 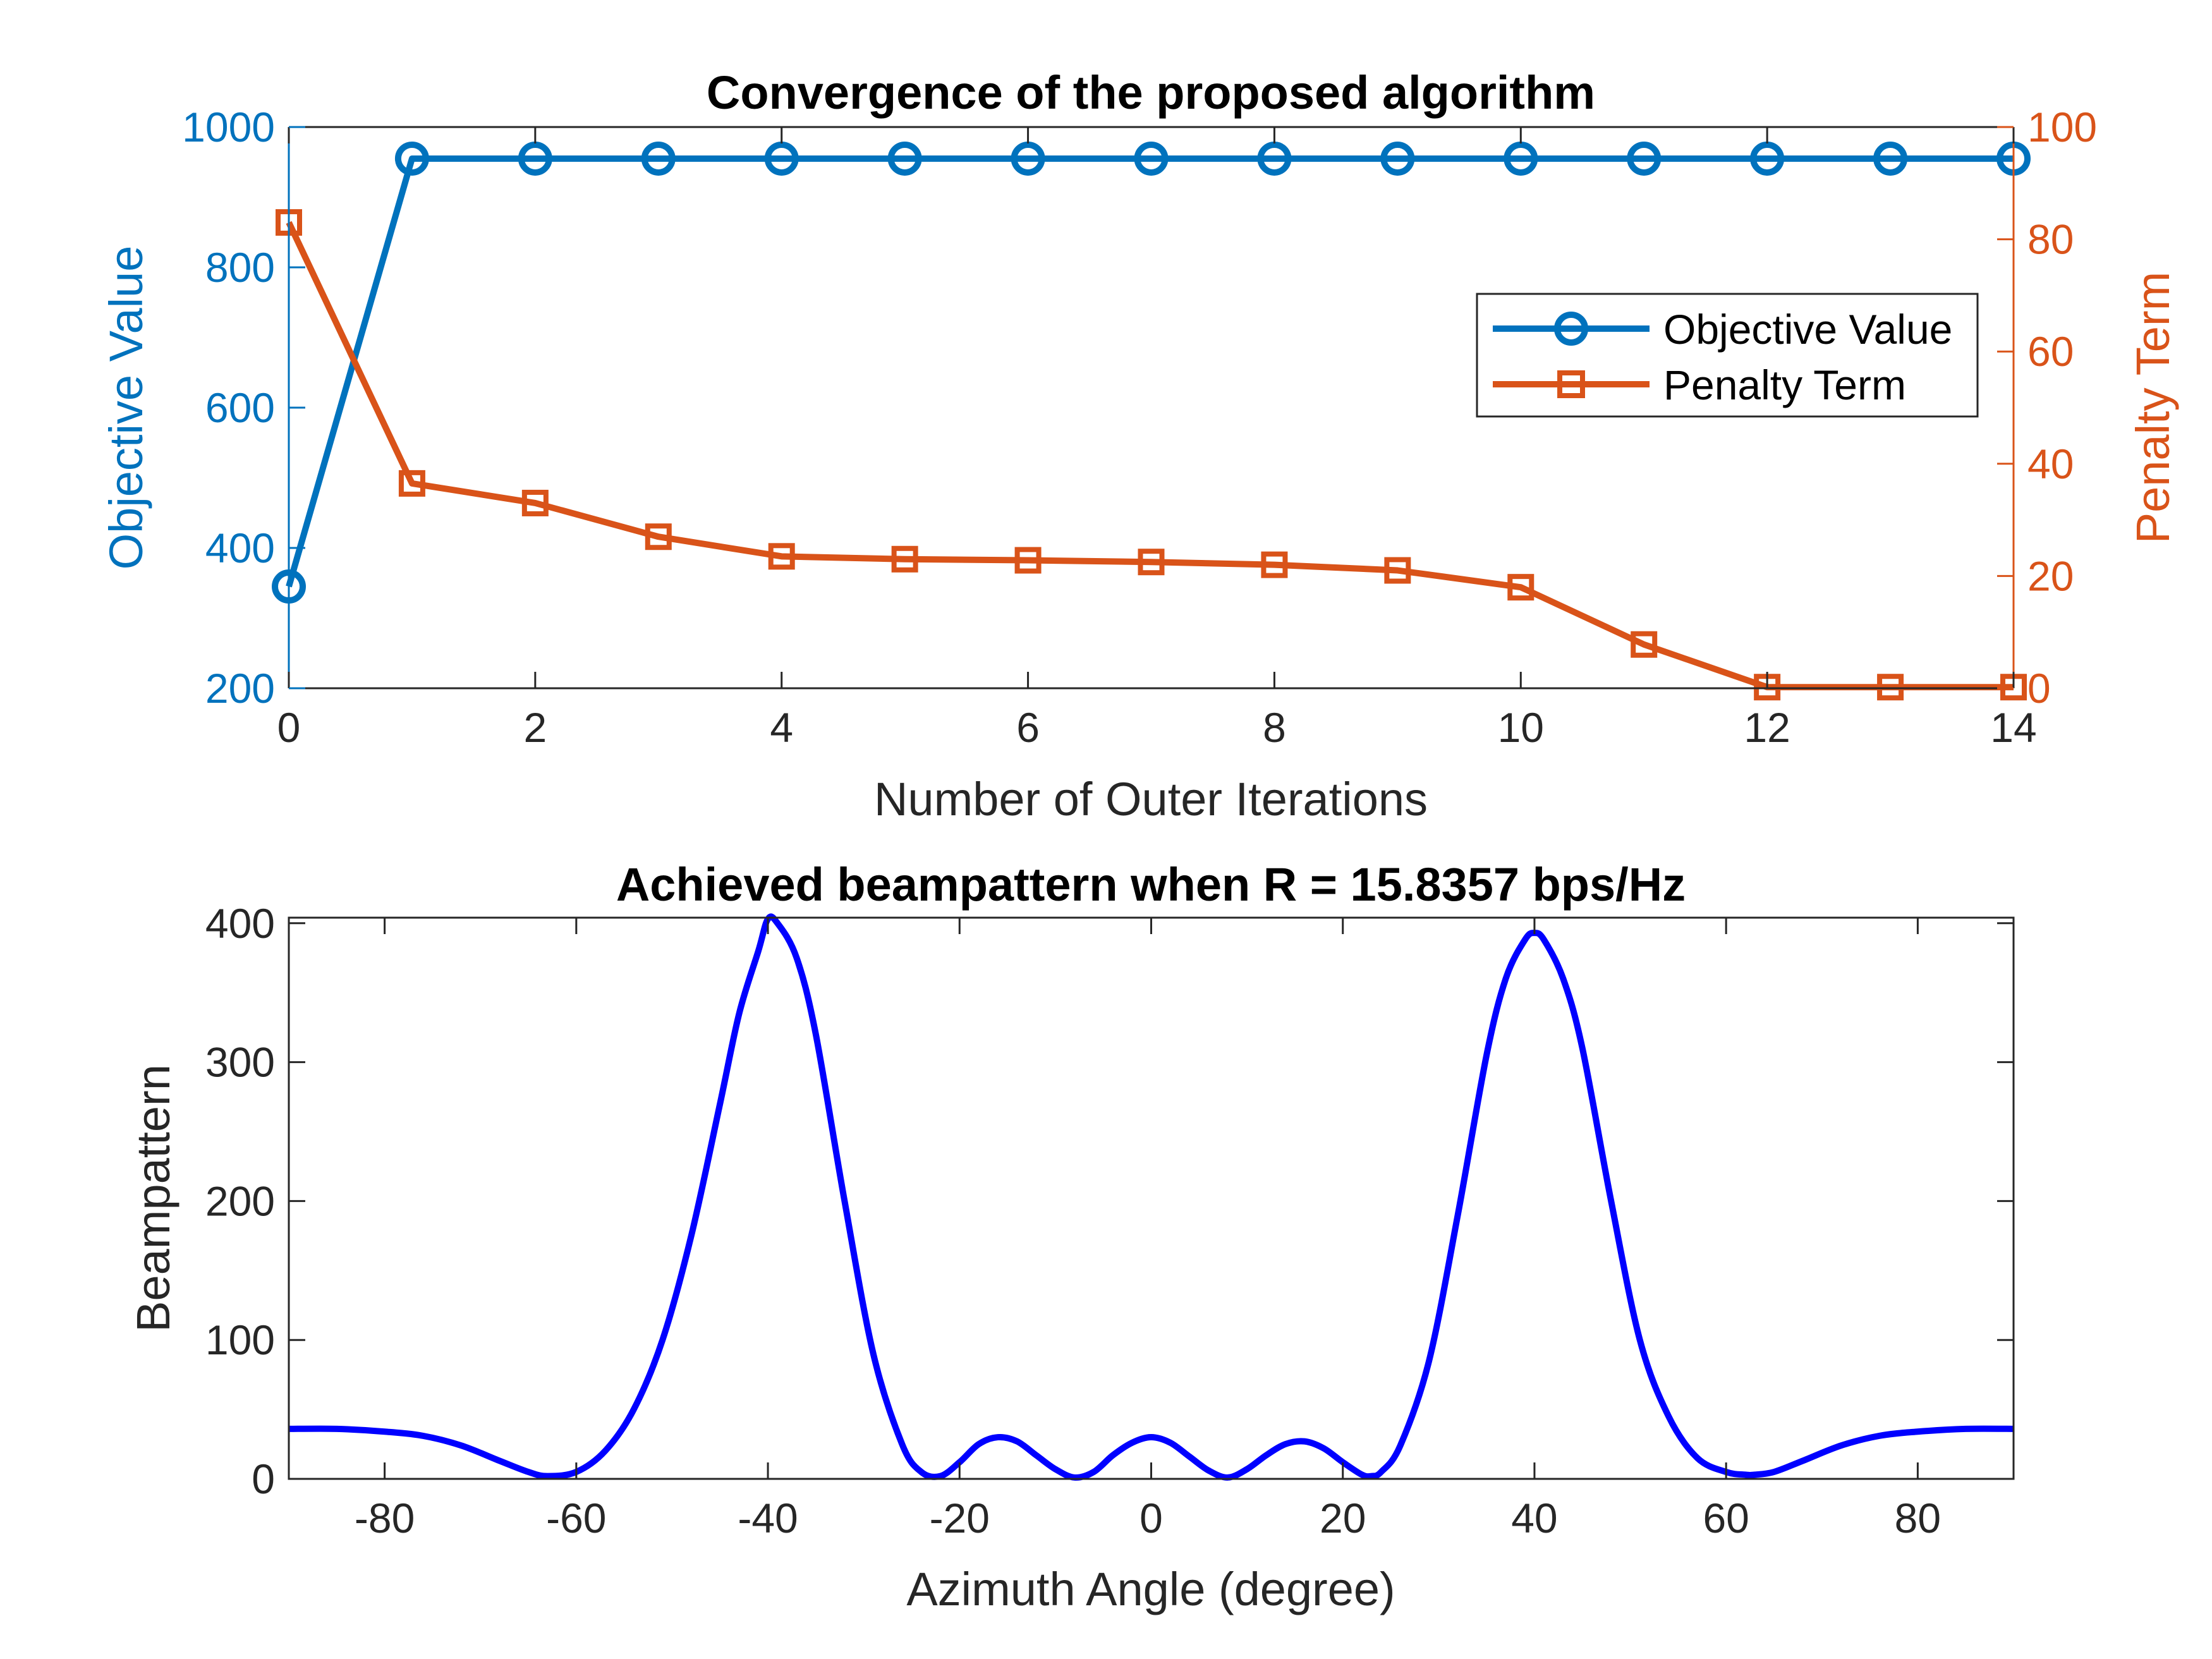 I want to click on x-tick-label: -20, so click(x=960, y=1518).